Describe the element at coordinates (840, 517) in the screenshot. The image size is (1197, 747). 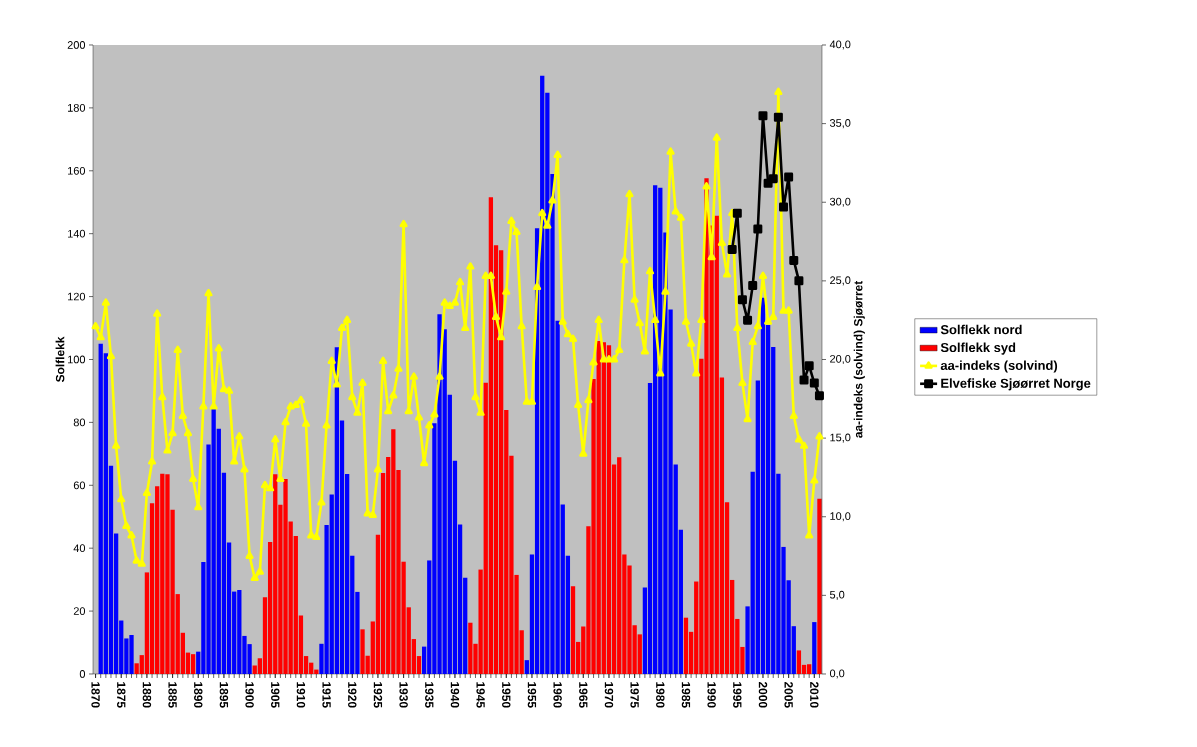
I see `y2-tick-label: 10,0` at that location.